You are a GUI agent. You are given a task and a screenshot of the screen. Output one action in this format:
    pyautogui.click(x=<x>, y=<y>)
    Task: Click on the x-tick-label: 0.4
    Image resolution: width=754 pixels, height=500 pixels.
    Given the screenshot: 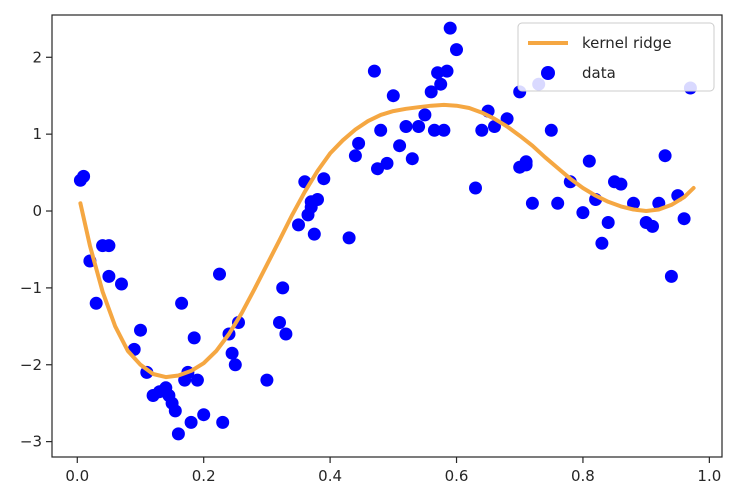 What is the action you would take?
    pyautogui.click(x=330, y=476)
    